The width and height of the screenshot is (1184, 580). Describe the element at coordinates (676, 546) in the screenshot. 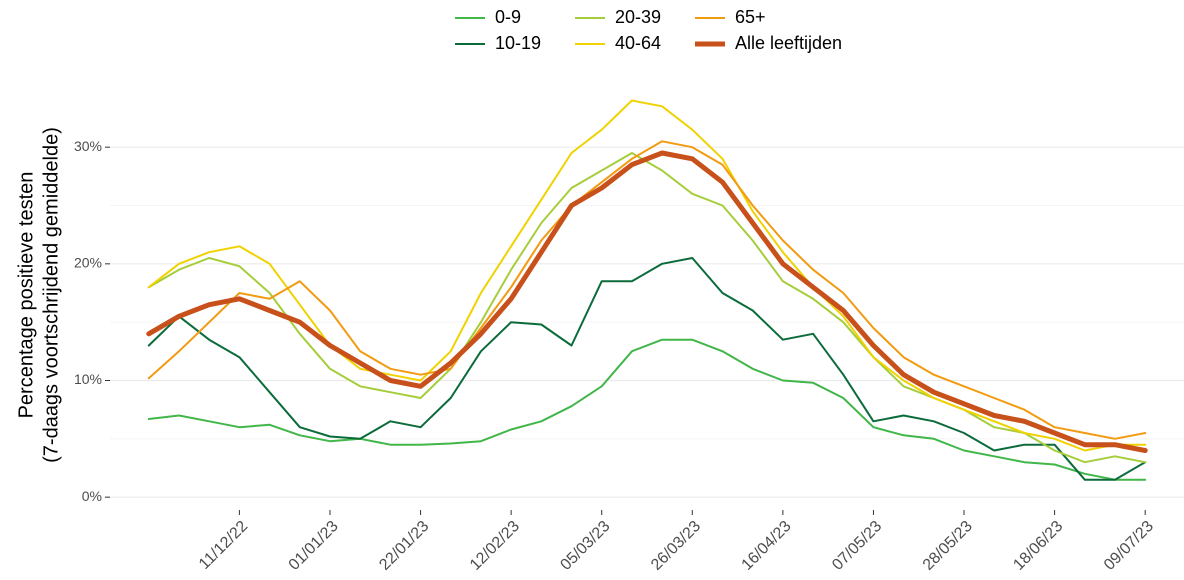

I see `x-tick-label: 26/03/23` at that location.